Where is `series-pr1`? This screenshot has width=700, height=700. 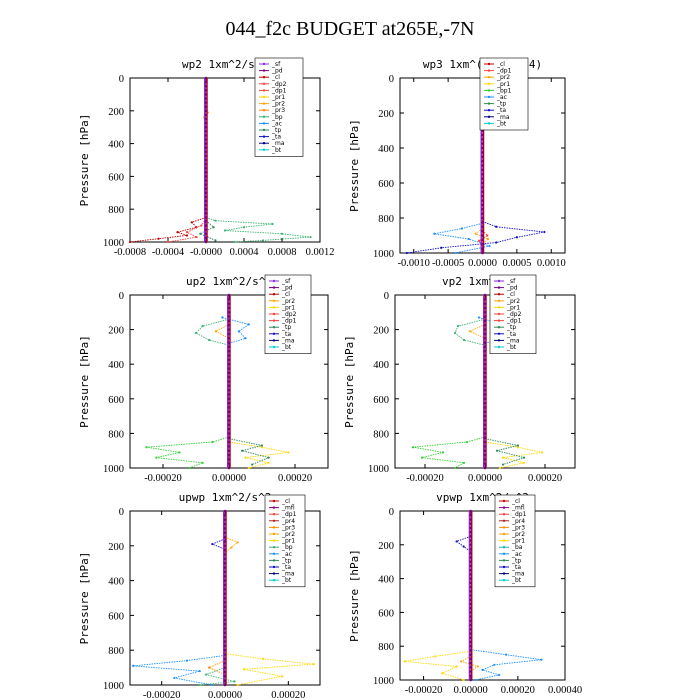
series-pr1 is located at coordinates (513, 455).